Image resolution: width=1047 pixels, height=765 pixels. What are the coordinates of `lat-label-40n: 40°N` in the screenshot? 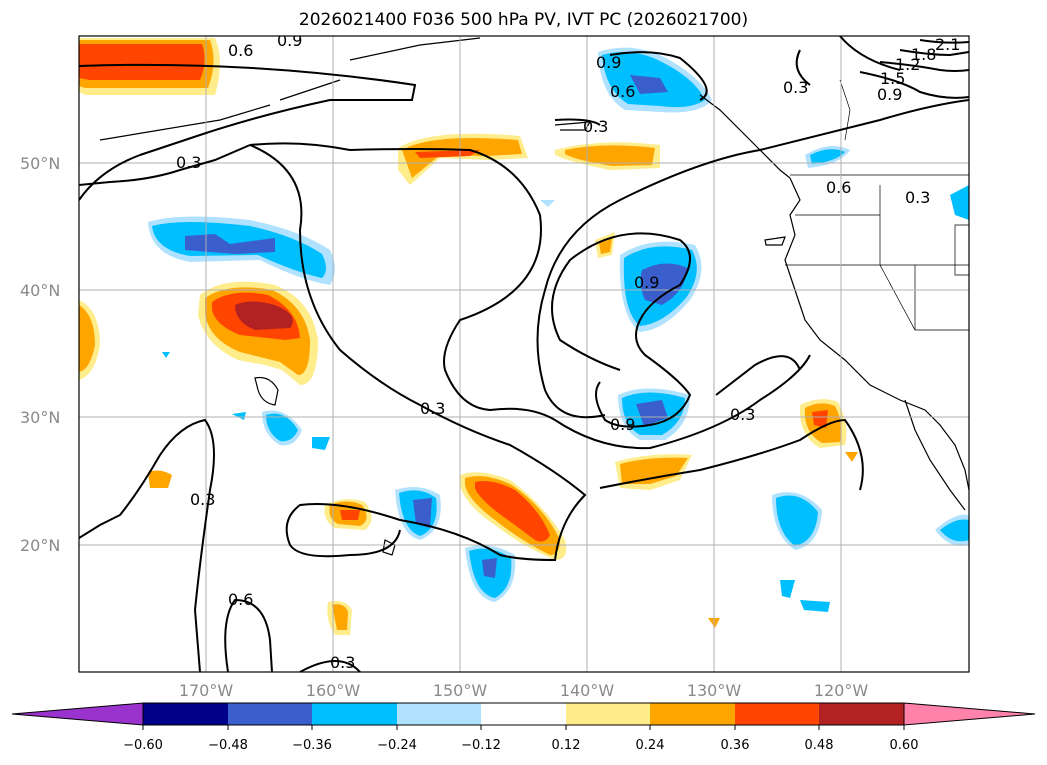 It's located at (40, 290).